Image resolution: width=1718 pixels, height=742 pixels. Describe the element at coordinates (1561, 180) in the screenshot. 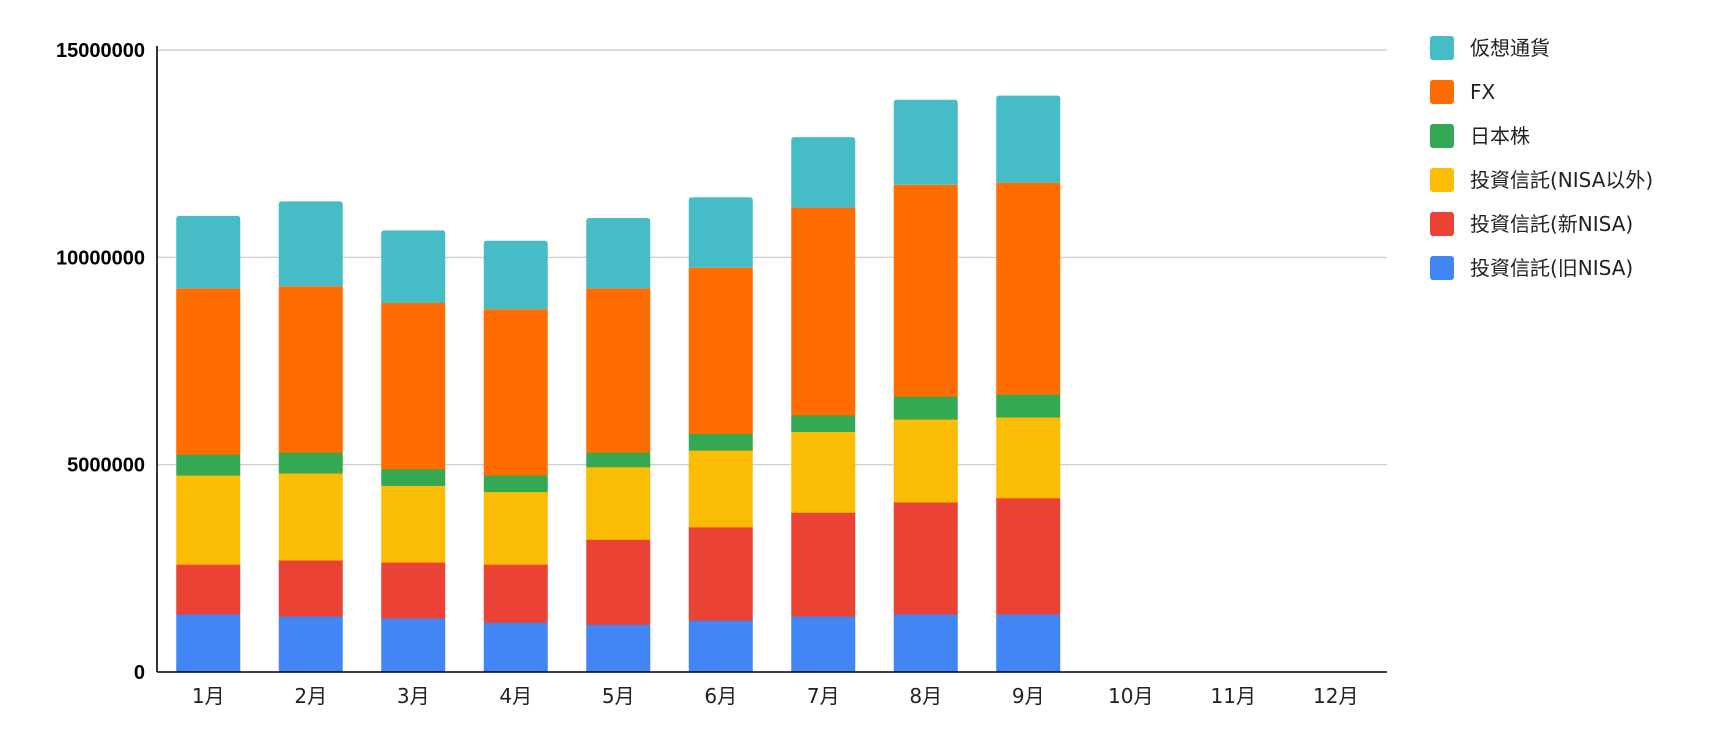

I see `legend-label: 投資信託(NISA以外)` at that location.